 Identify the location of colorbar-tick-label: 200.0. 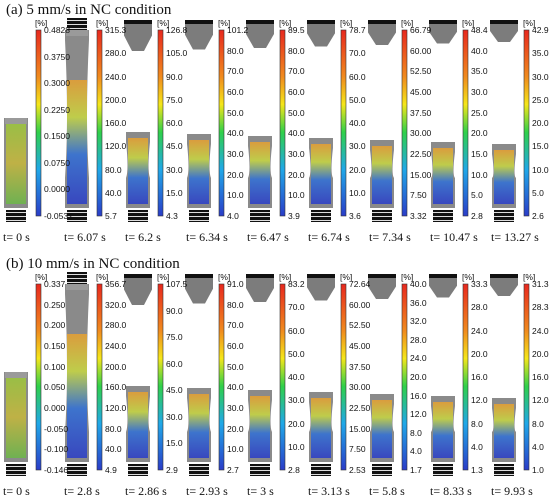
(116, 366).